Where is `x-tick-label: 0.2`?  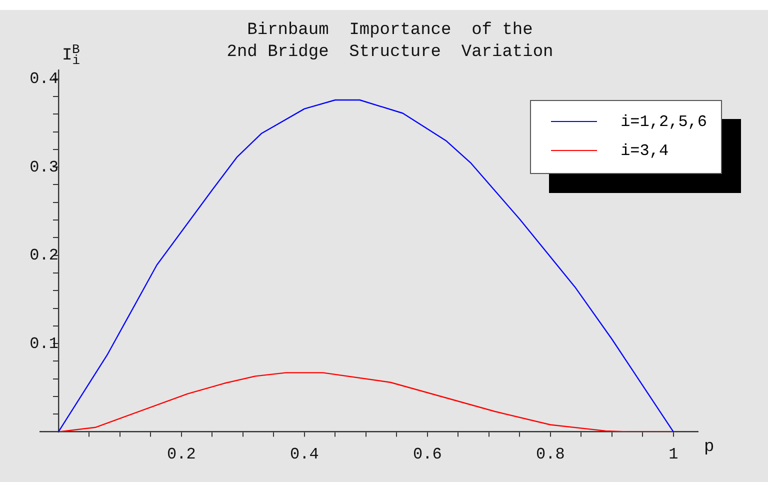
x-tick-label: 0.2 is located at coordinates (181, 455).